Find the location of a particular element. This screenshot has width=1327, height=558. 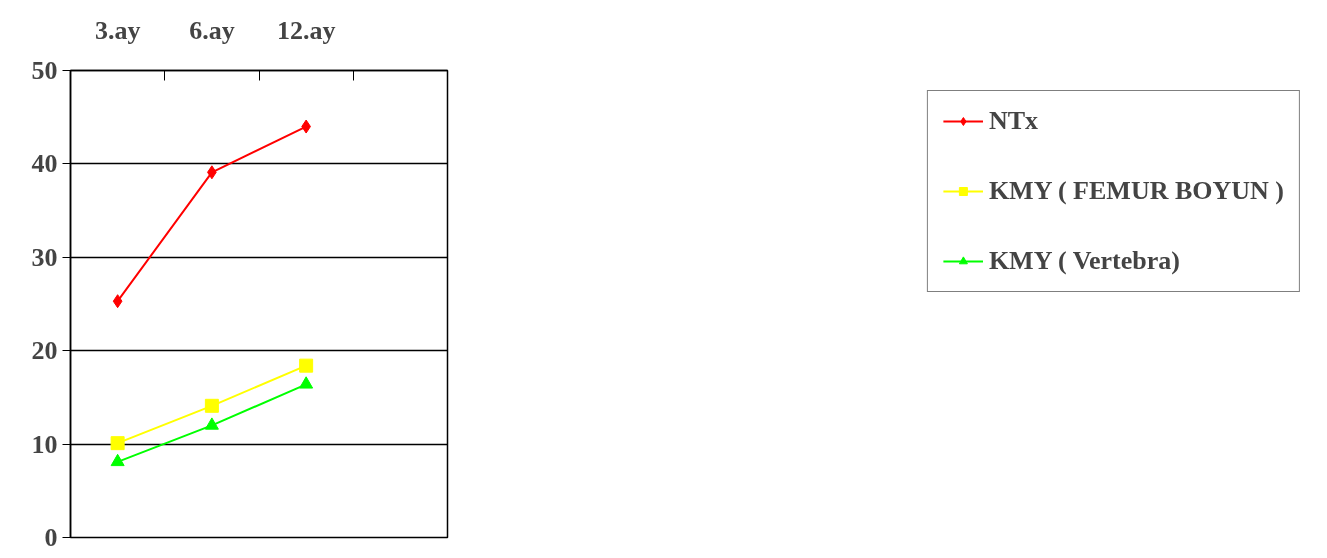

x-tick-label: 12.ay is located at coordinates (306, 30).